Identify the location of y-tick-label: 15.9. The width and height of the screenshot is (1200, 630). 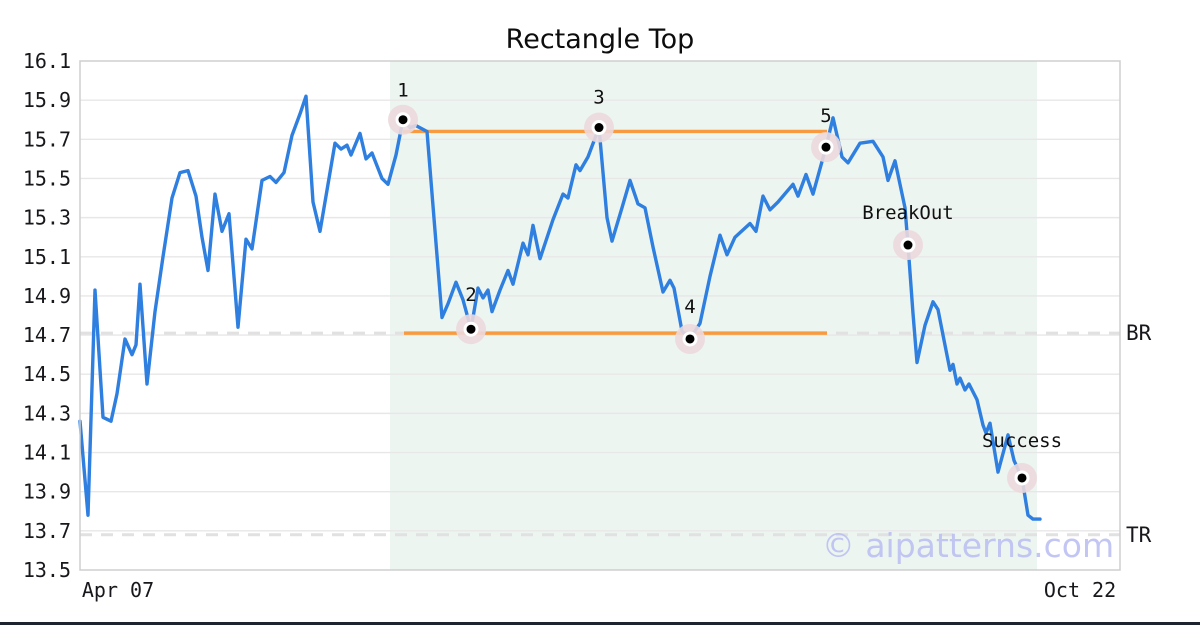
(47, 100).